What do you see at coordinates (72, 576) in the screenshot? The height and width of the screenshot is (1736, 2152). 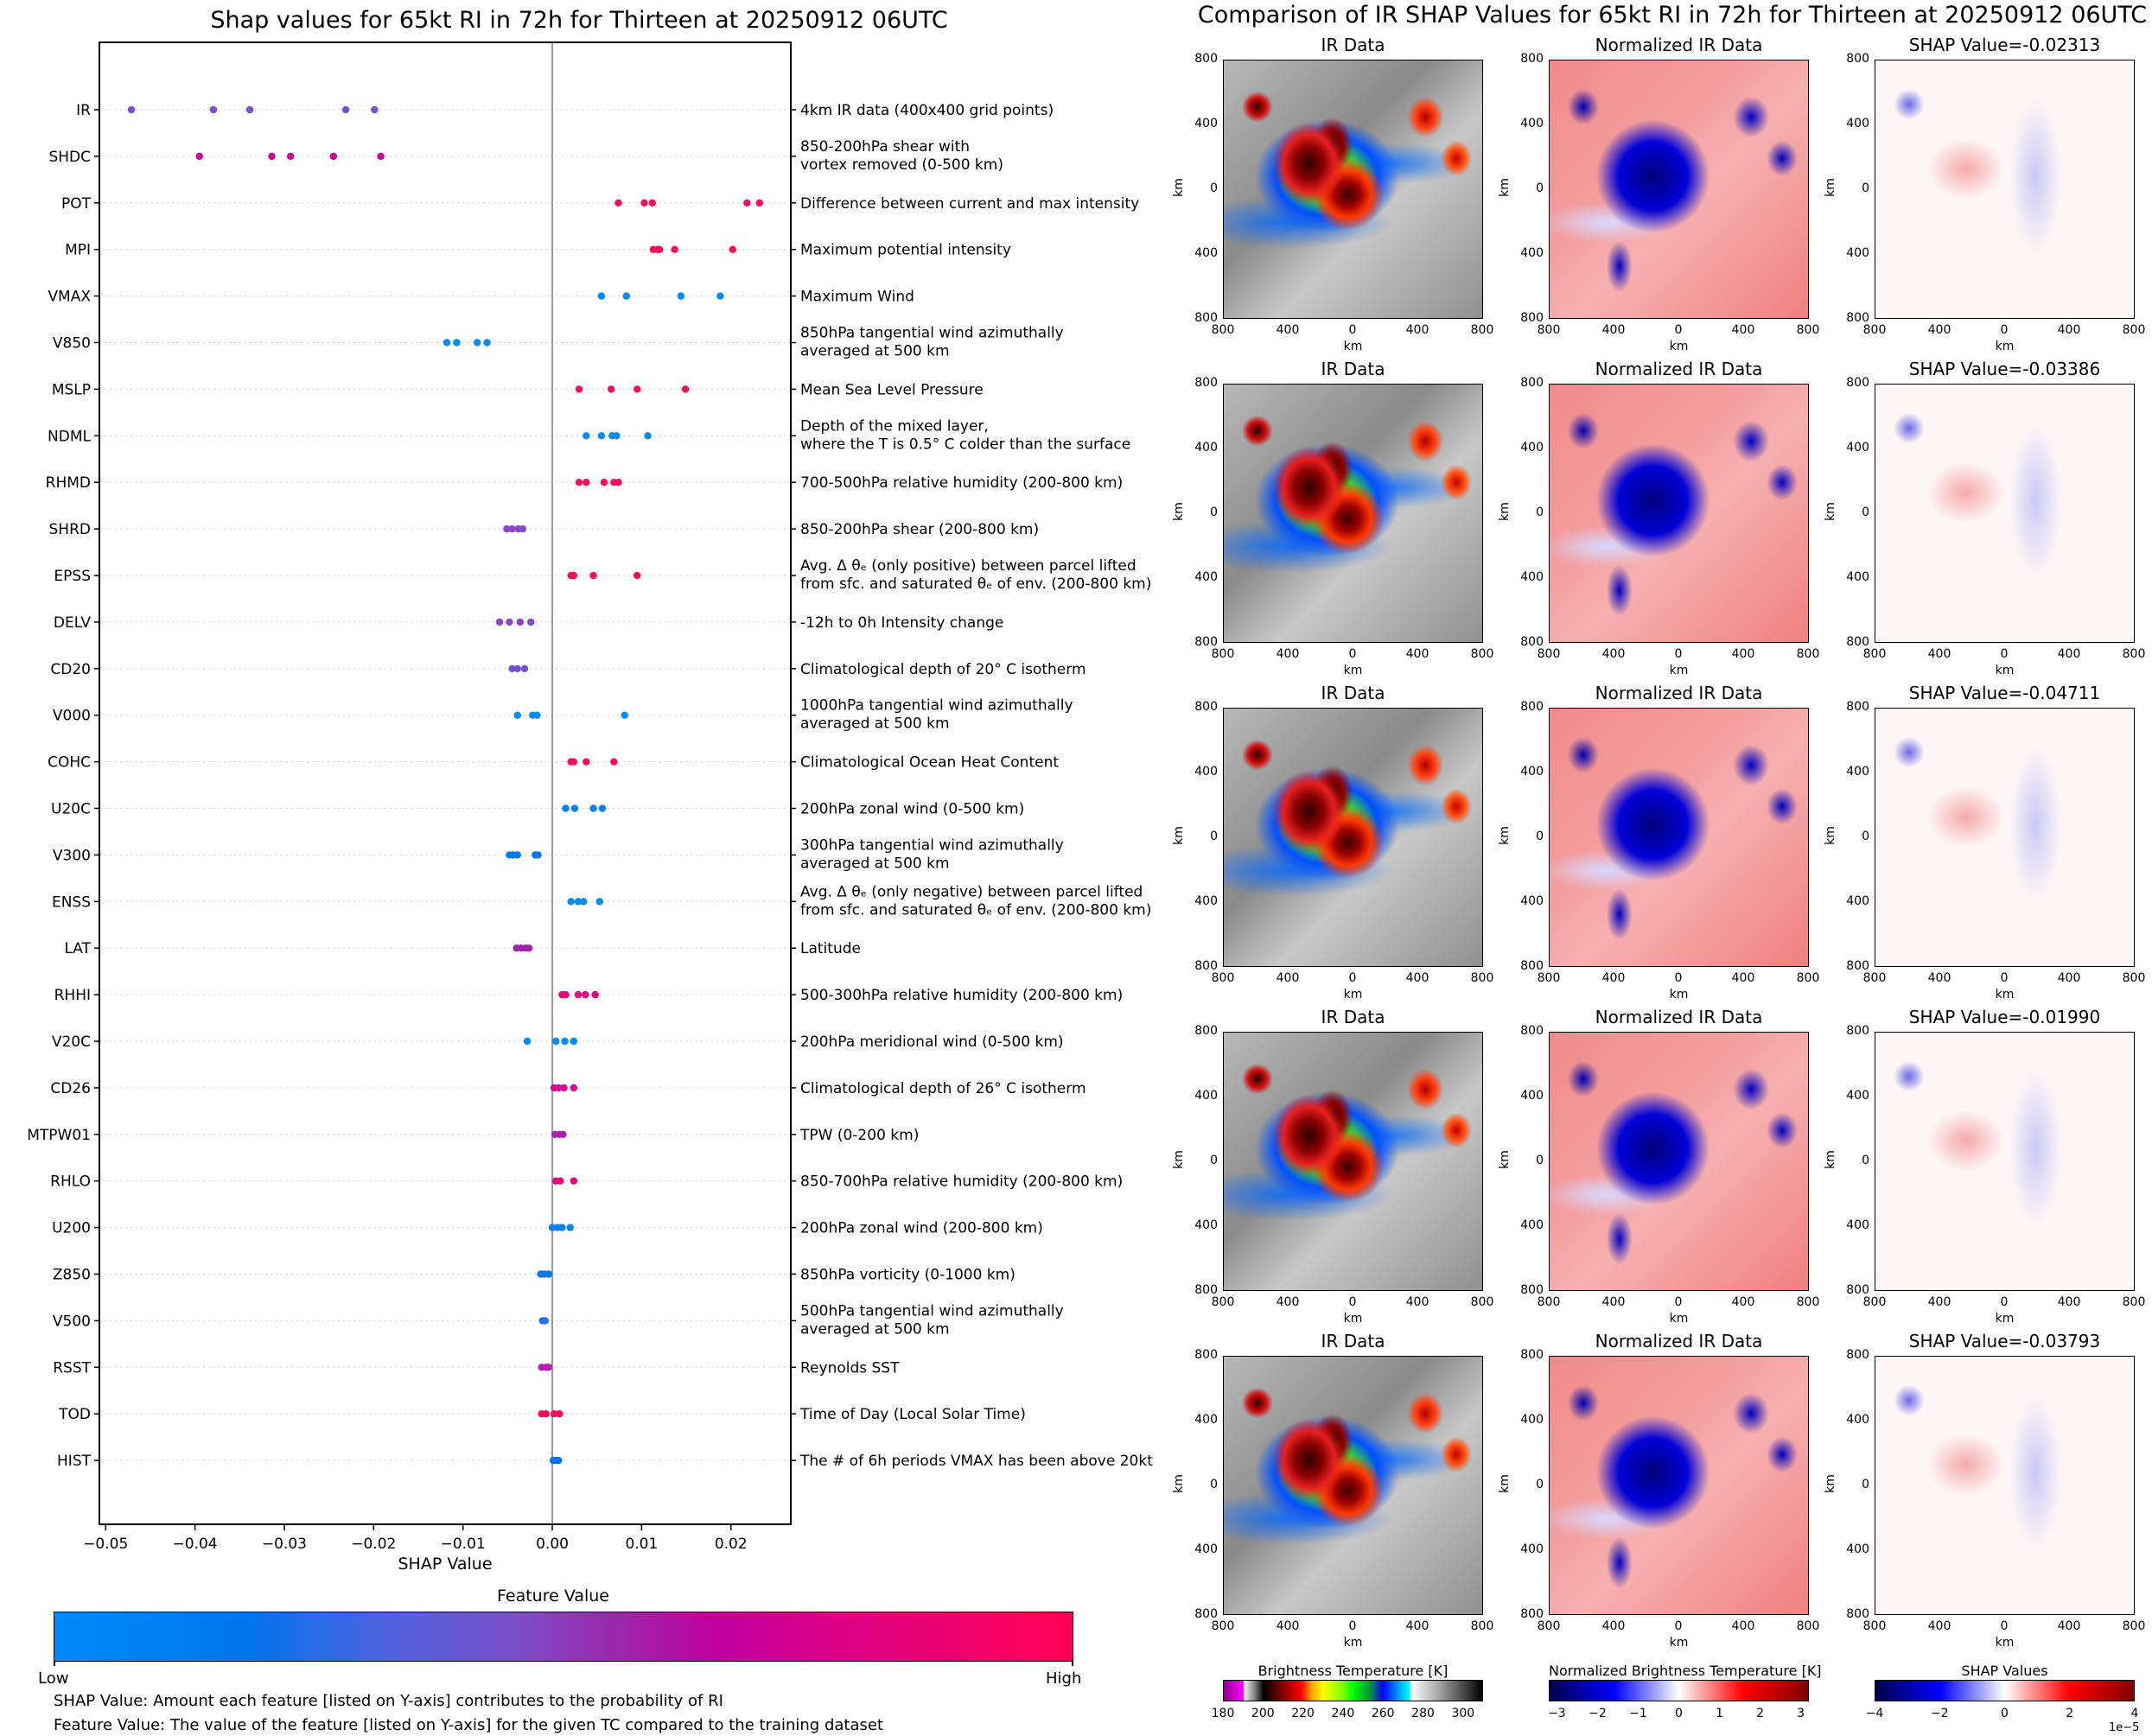 I see `feature-label: EPSS` at bounding box center [72, 576].